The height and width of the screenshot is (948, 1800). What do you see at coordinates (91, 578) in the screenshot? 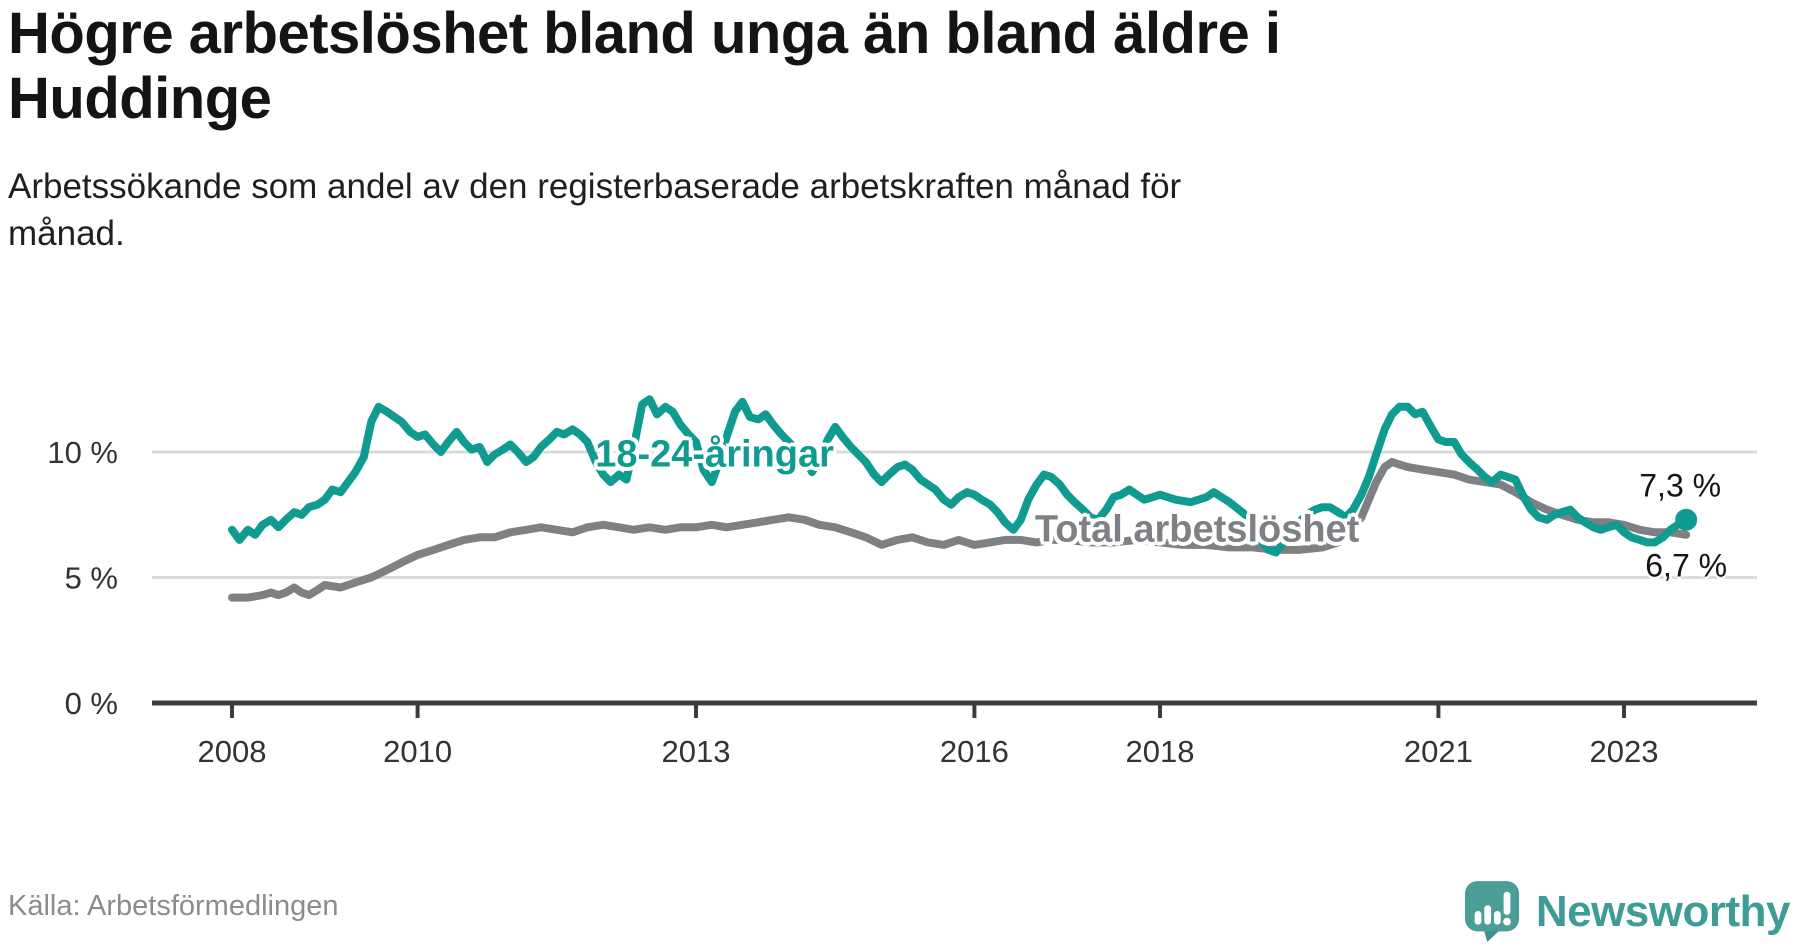
I see `y-axis-label-5: 5 %` at bounding box center [91, 578].